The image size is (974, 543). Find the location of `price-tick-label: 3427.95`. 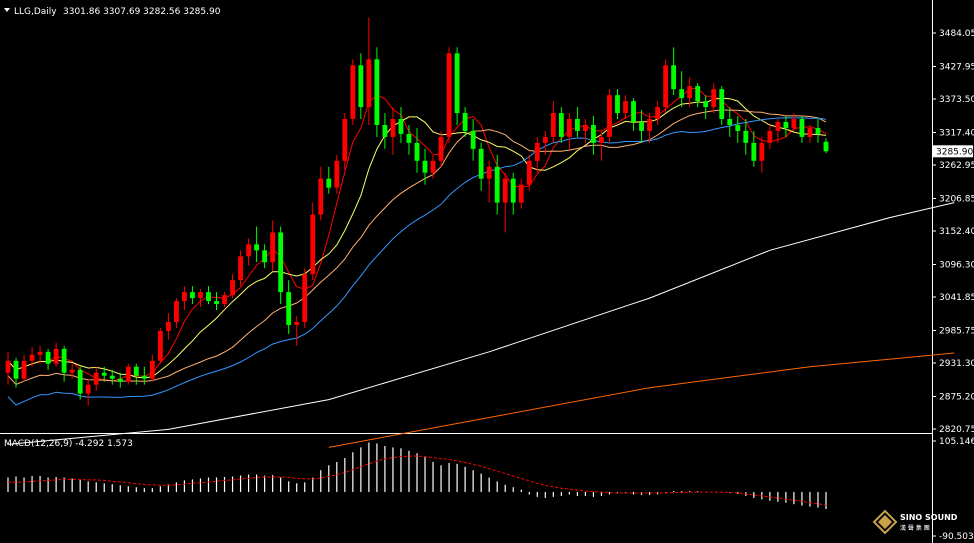

price-tick-label: 3427.95 is located at coordinates (956, 67).